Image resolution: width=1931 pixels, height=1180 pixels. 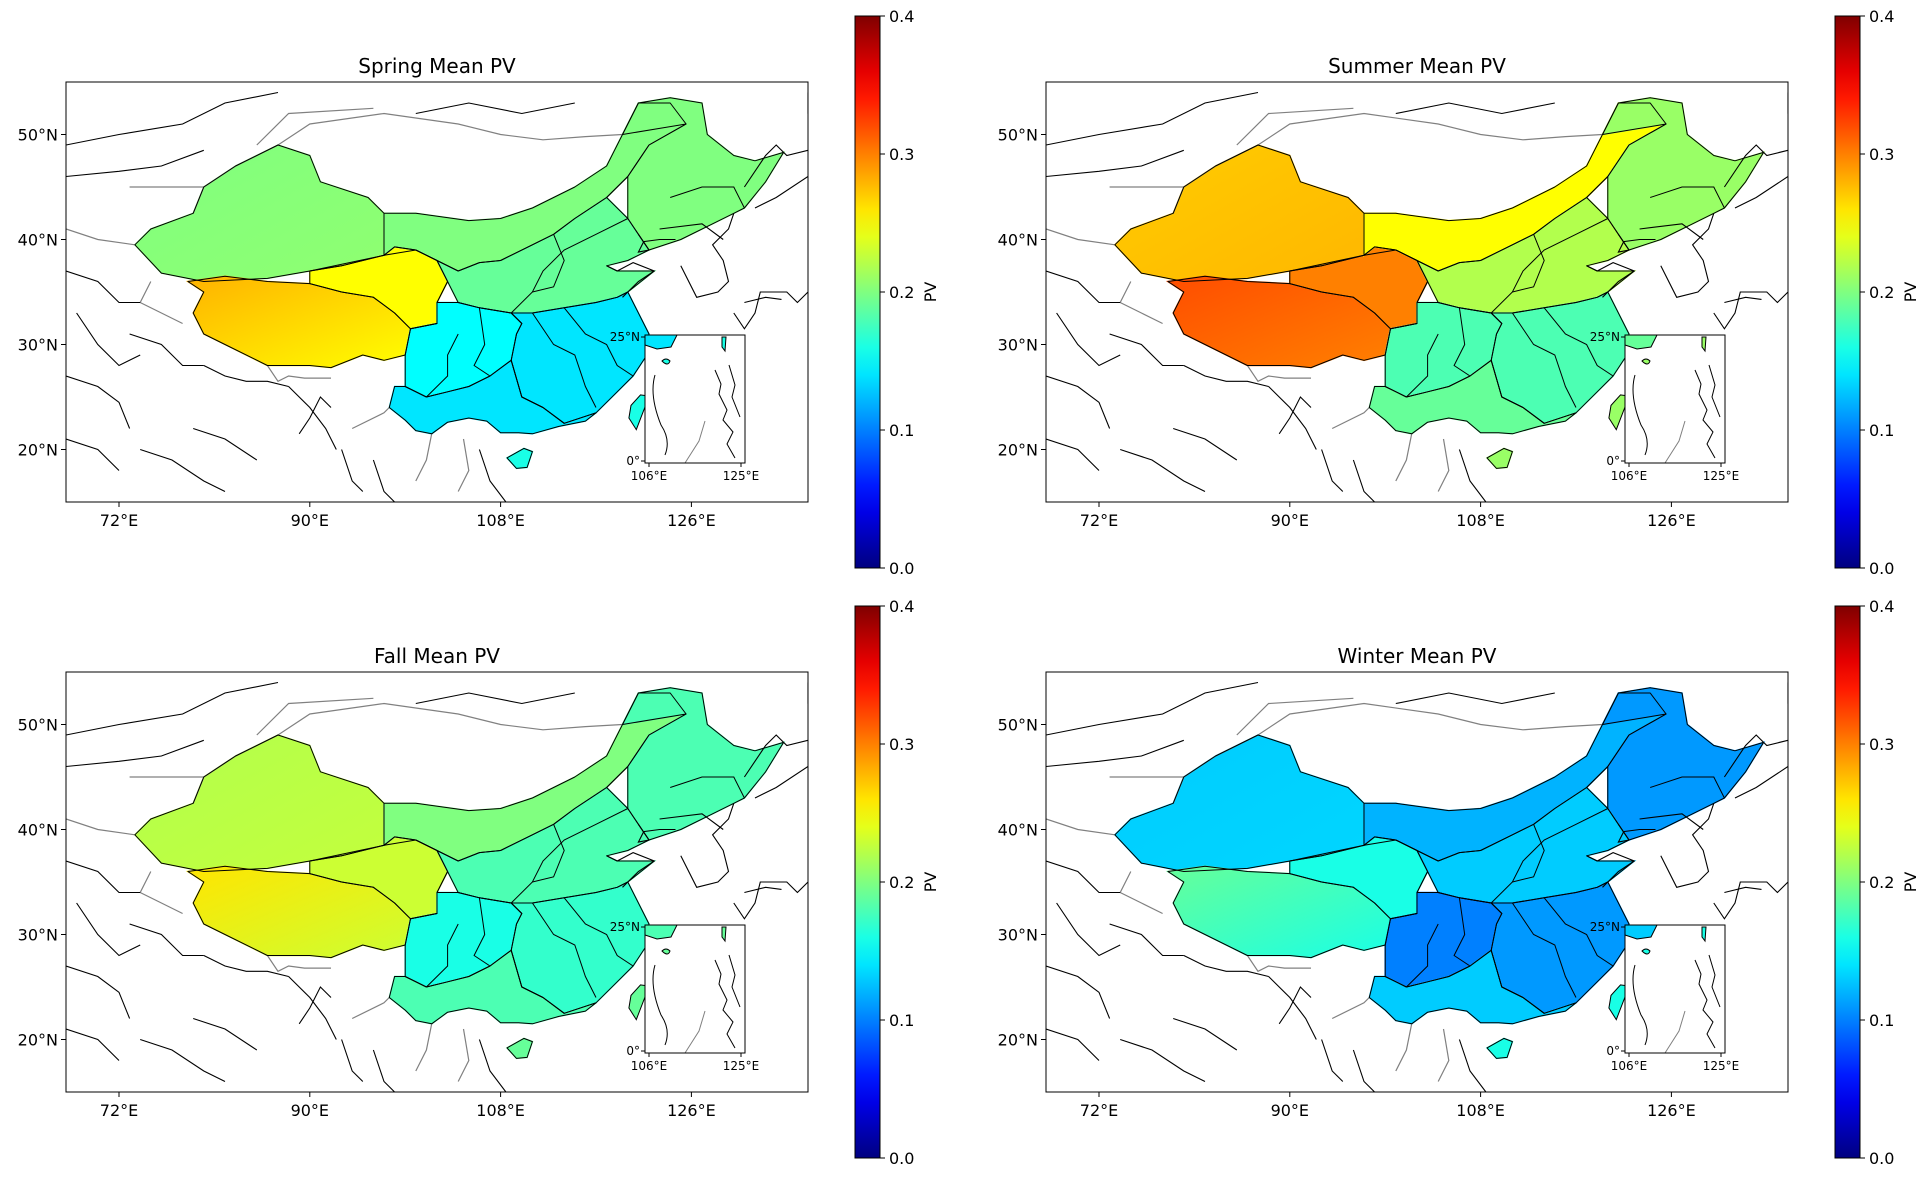 What do you see at coordinates (1881, 292) in the screenshot?
I see `colorbar-tick-label: 0.2` at bounding box center [1881, 292].